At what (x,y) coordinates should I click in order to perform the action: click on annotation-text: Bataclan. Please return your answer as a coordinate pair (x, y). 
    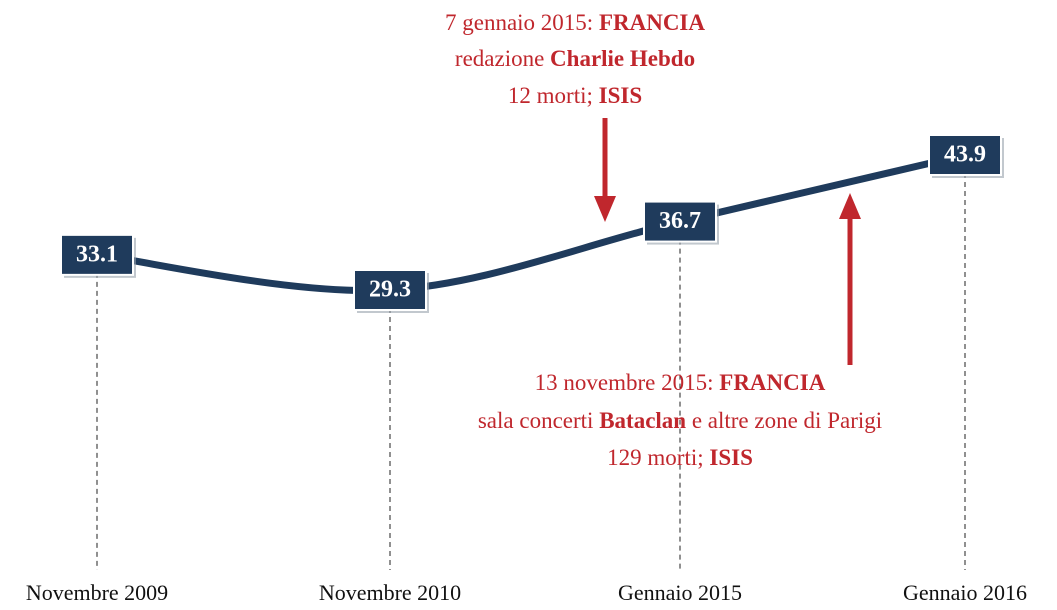
    Looking at the image, I should click on (642, 420).